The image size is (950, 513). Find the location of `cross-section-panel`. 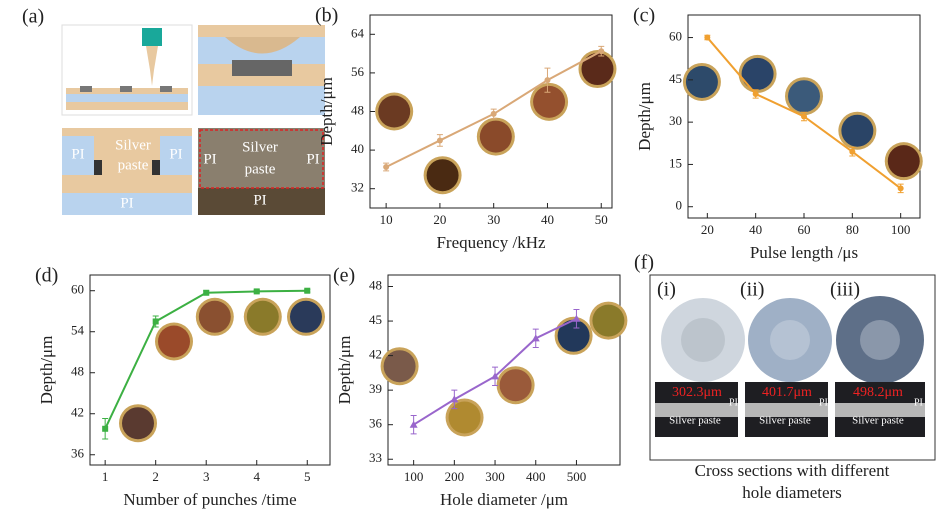

cross-section-panel is located at coordinates (792, 367).